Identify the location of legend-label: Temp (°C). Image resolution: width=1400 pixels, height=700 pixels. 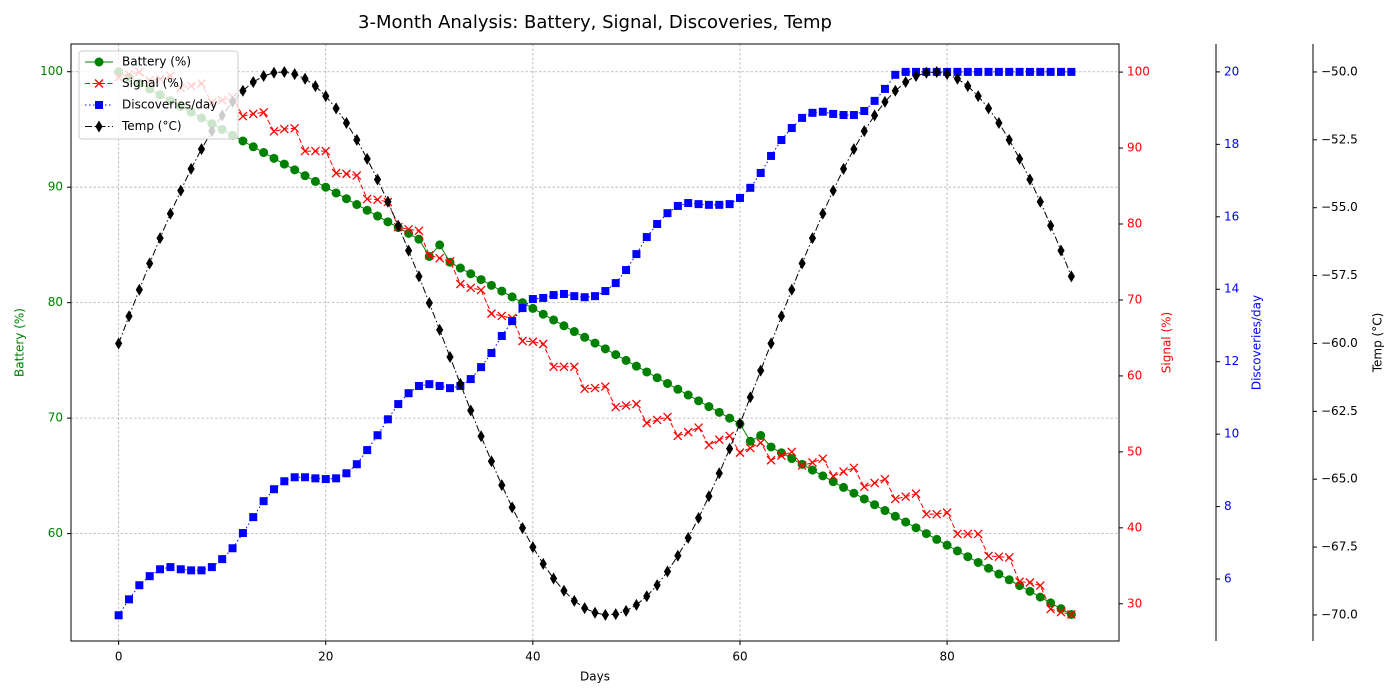
(151, 126).